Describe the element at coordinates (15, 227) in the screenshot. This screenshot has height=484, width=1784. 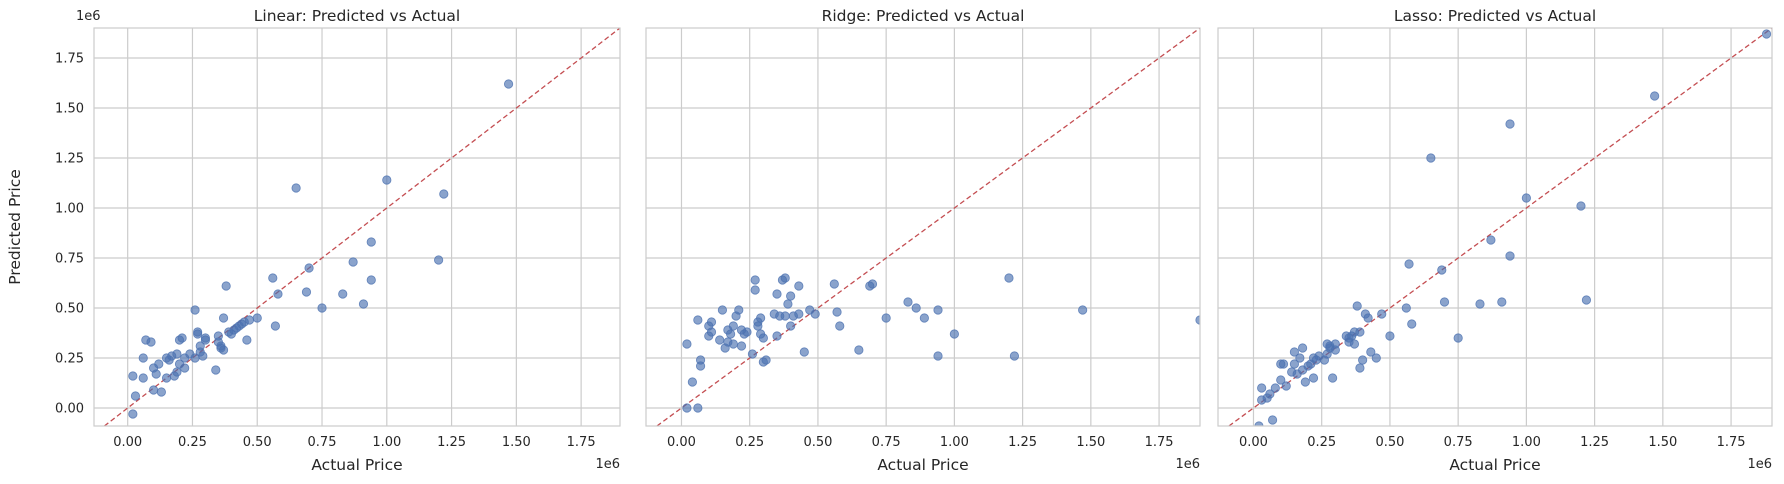
I see `y-axis-label: Predicted Price` at that location.